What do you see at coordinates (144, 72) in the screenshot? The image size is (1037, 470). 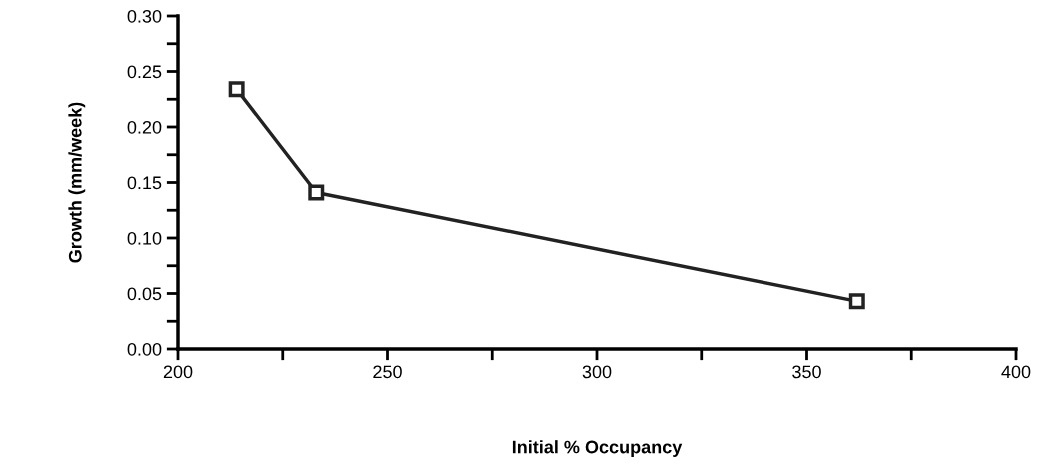 I see `y-tick-label: 0.25` at bounding box center [144, 72].